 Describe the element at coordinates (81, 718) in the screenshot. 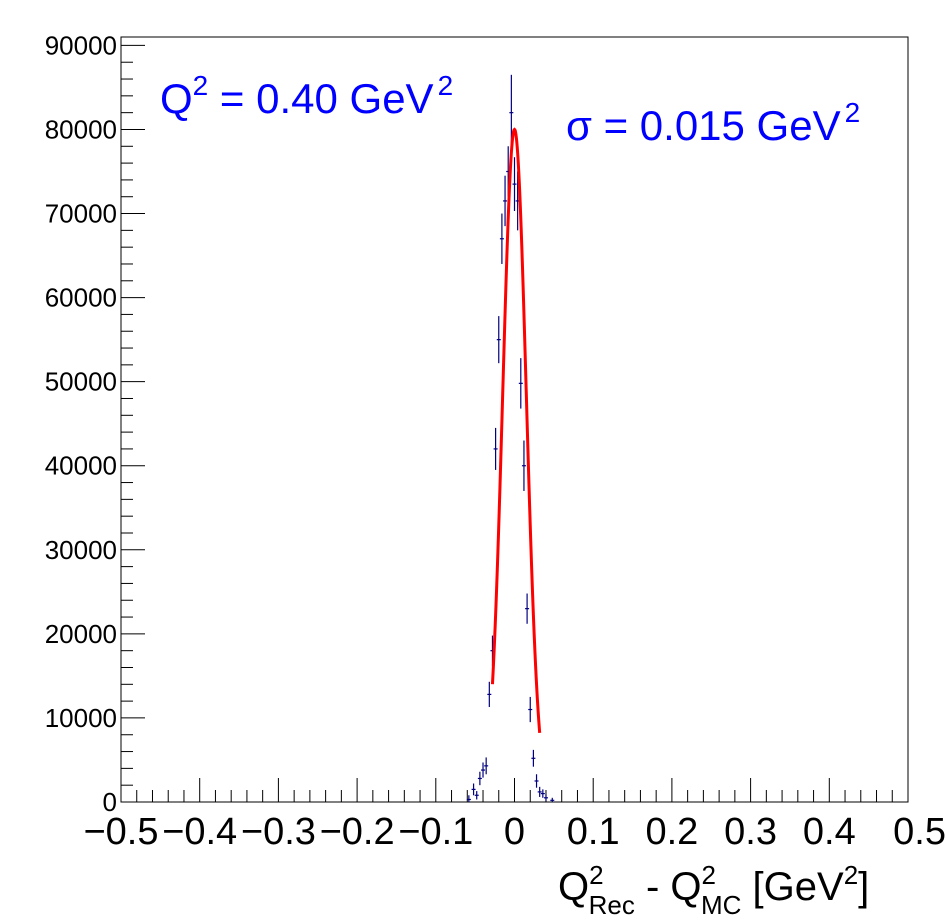

I see `y-tick-label: 10000` at that location.